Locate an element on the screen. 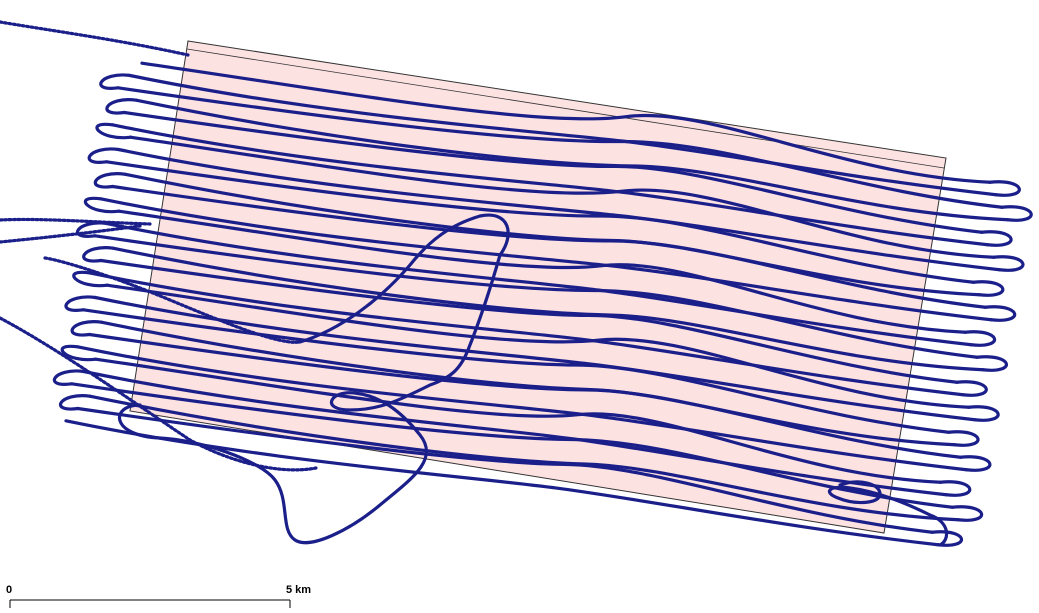  scale-bar-end-label: 5 km is located at coordinates (298, 590).